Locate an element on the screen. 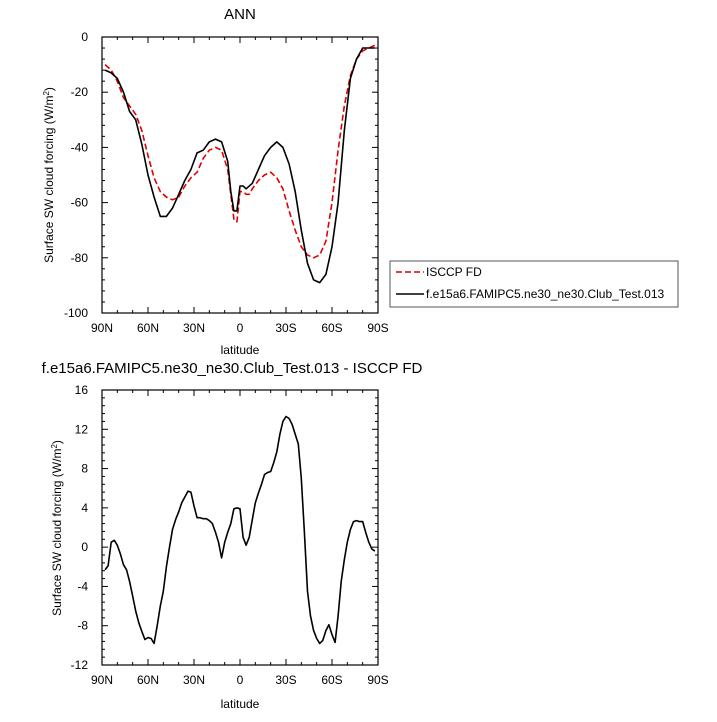 This screenshot has height=722, width=717. y-tick-label: -100 is located at coordinates (76, 313).